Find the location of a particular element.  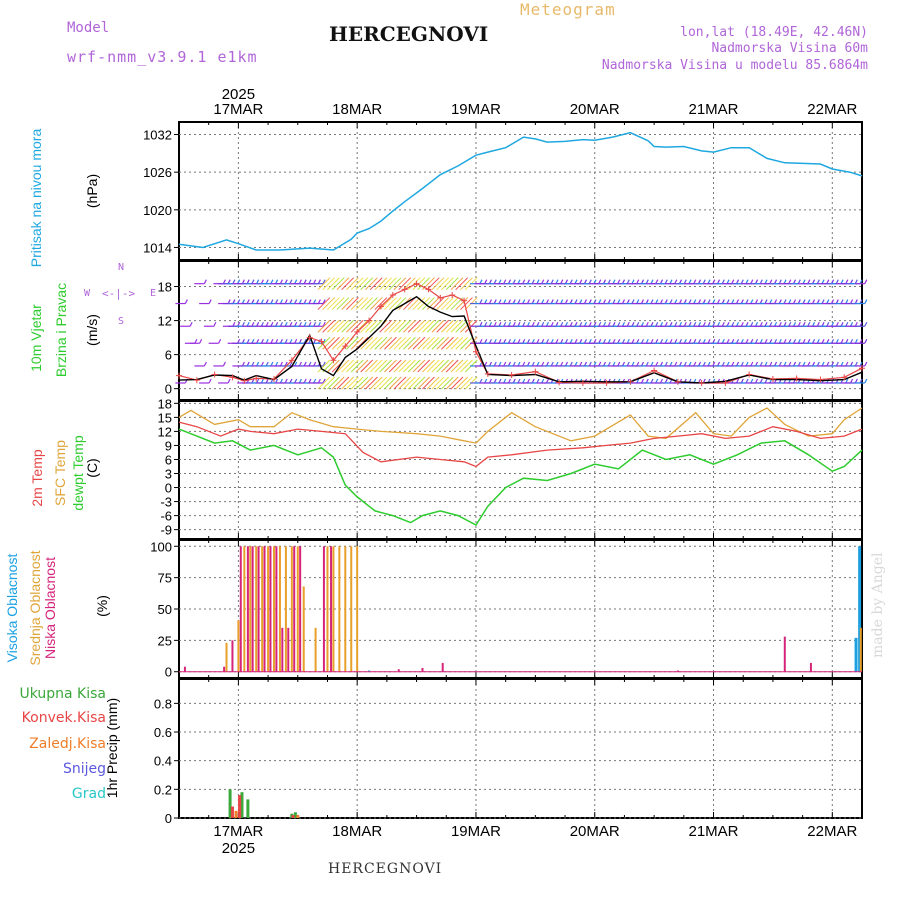

y-tick-label: -9 is located at coordinates (166, 530).